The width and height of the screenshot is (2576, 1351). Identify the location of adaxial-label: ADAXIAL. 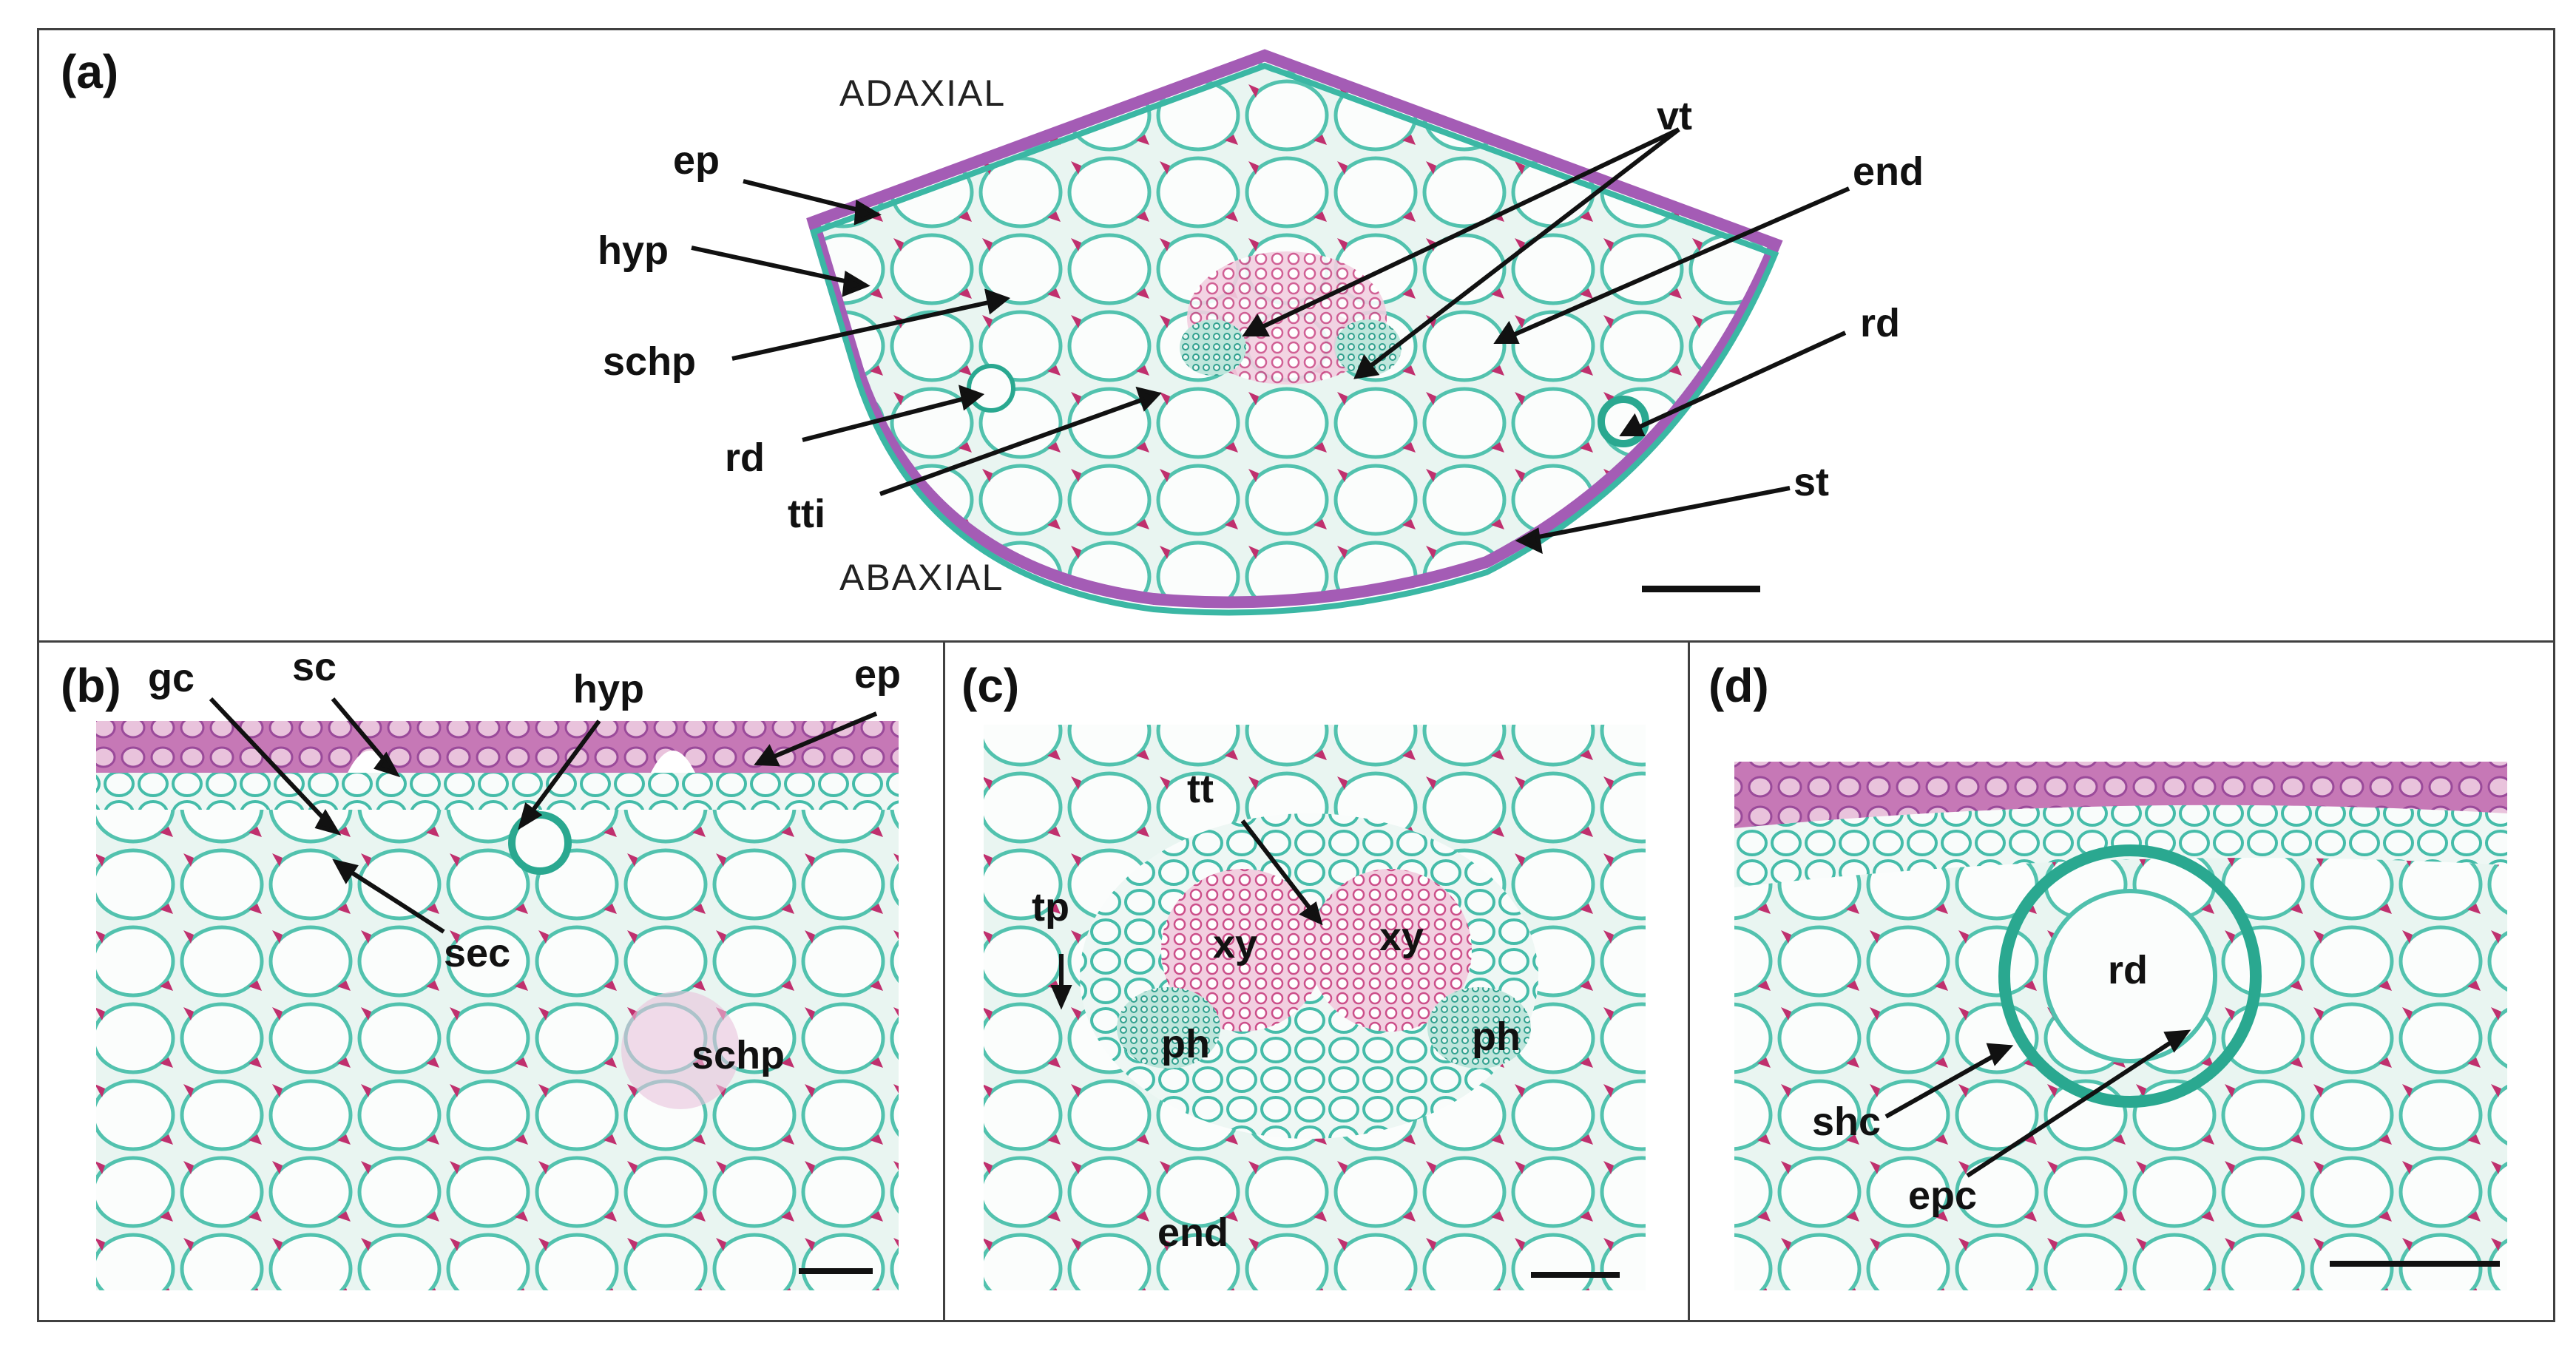
(923, 93).